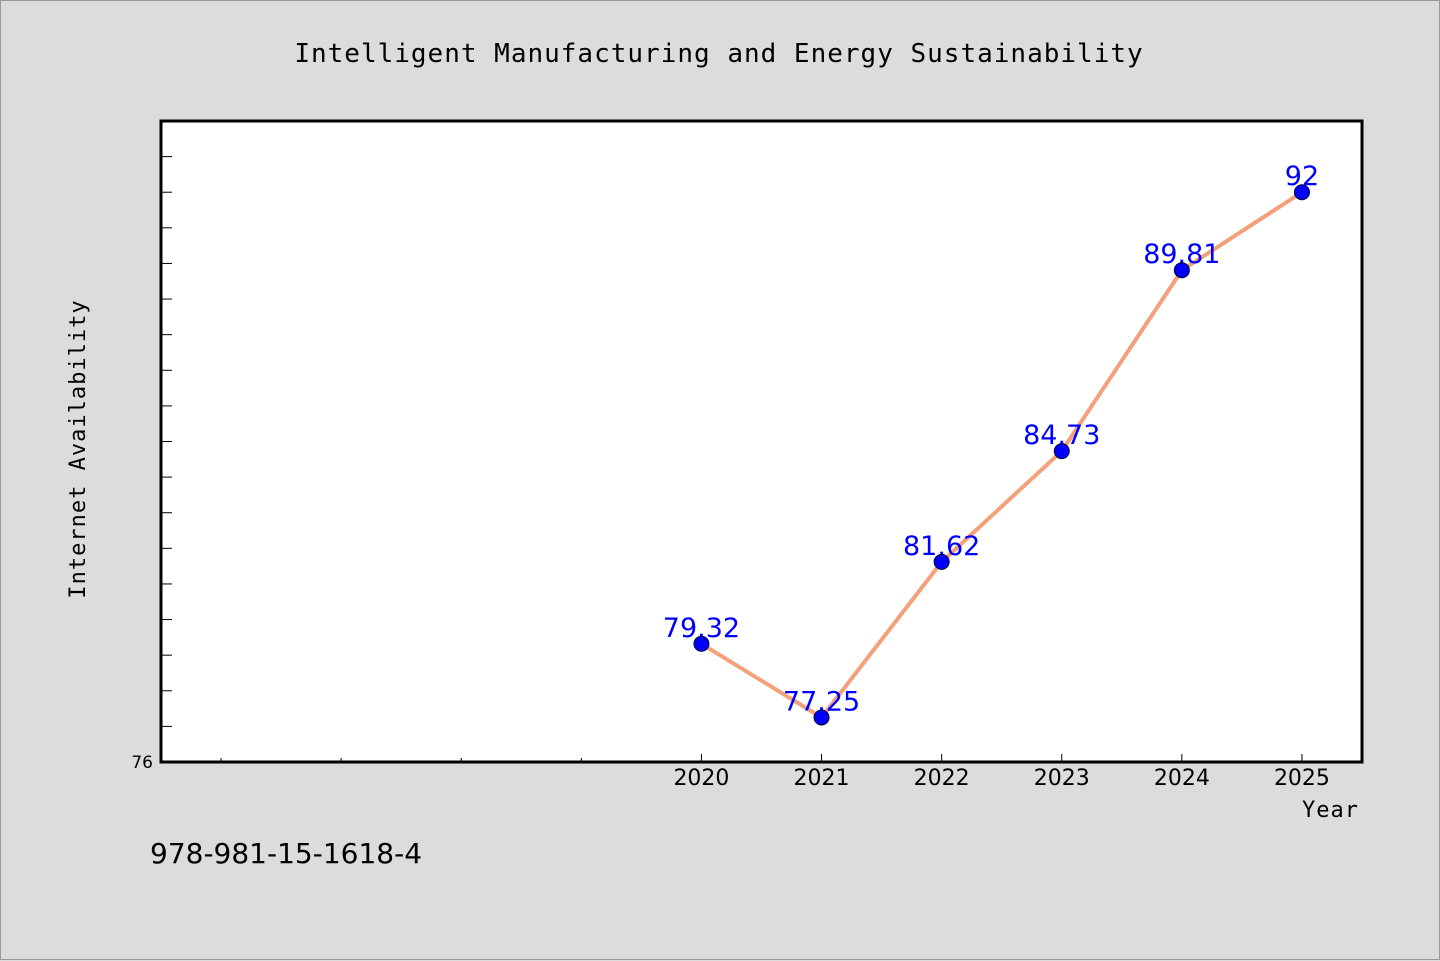 The height and width of the screenshot is (961, 1440). Describe the element at coordinates (1330, 810) in the screenshot. I see `x-axis-label: Year` at that location.